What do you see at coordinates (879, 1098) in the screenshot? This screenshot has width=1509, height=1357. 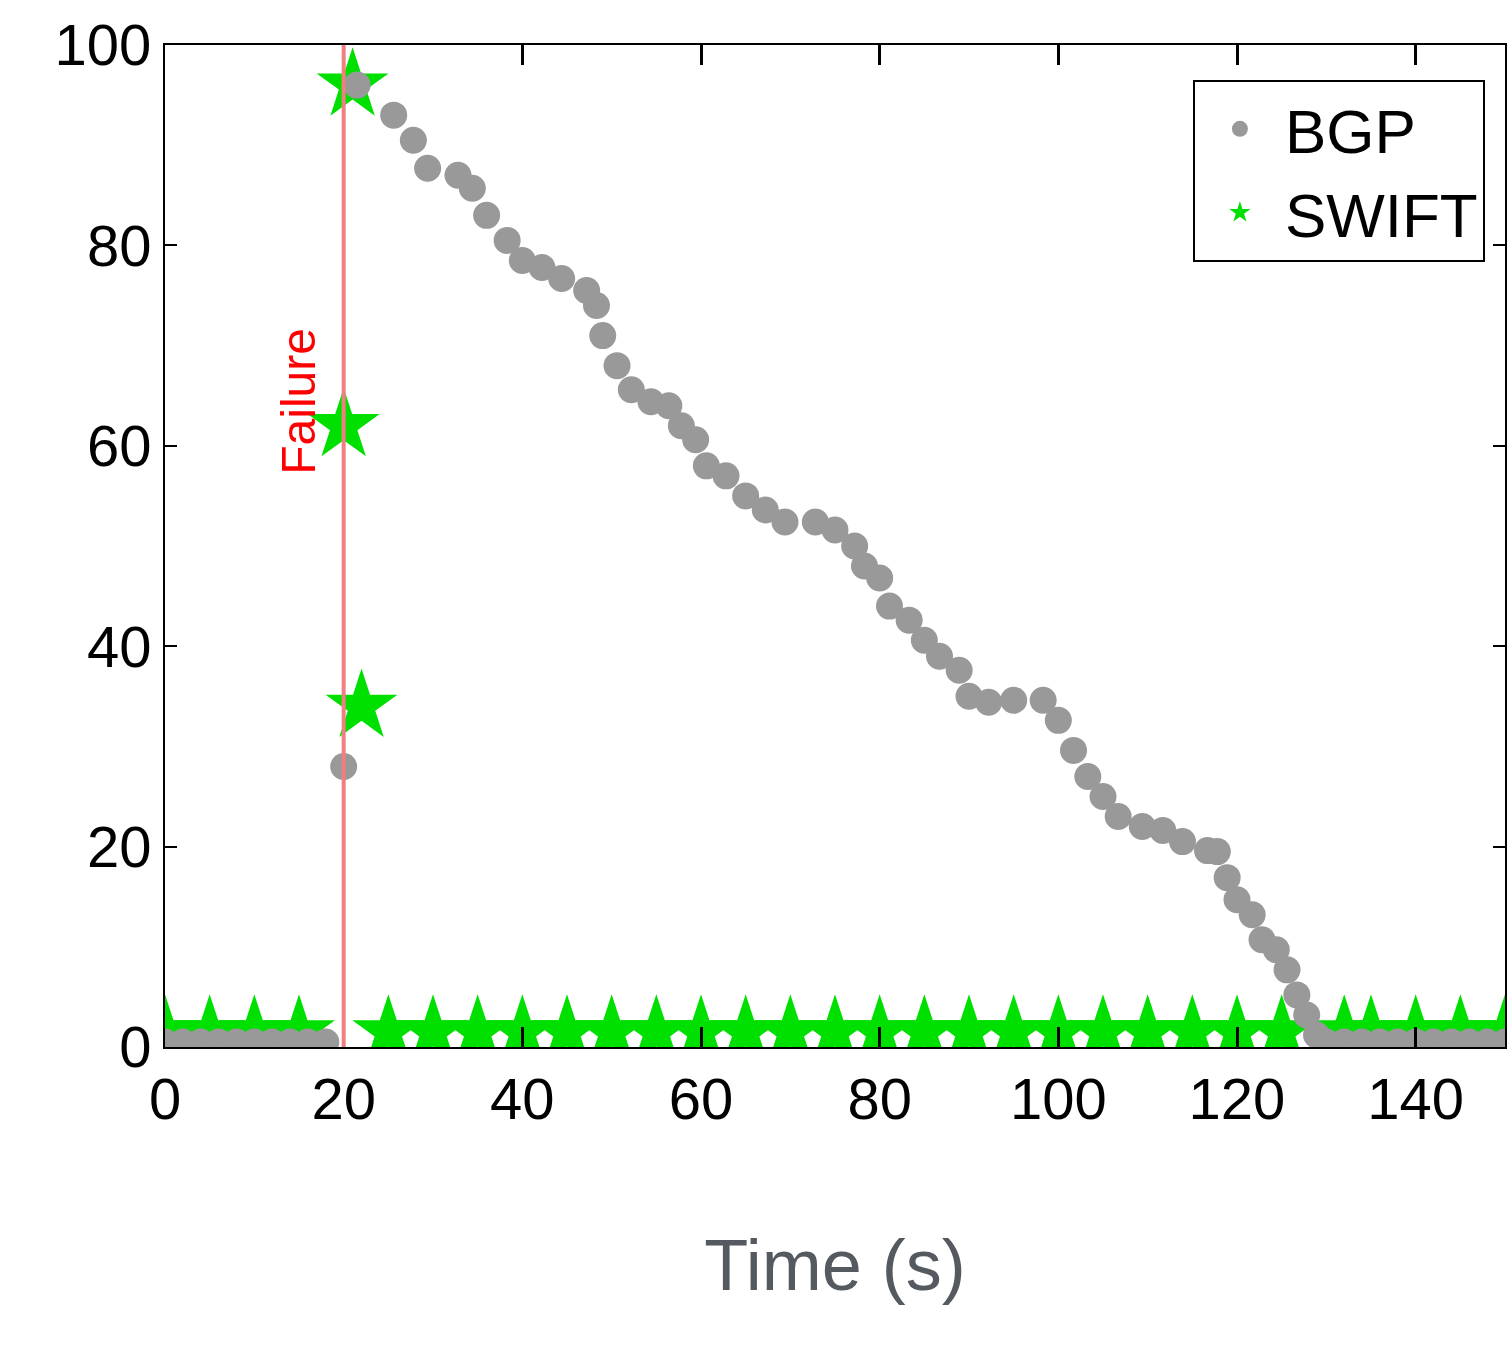 I see `x-tick-label: 80` at bounding box center [879, 1098].